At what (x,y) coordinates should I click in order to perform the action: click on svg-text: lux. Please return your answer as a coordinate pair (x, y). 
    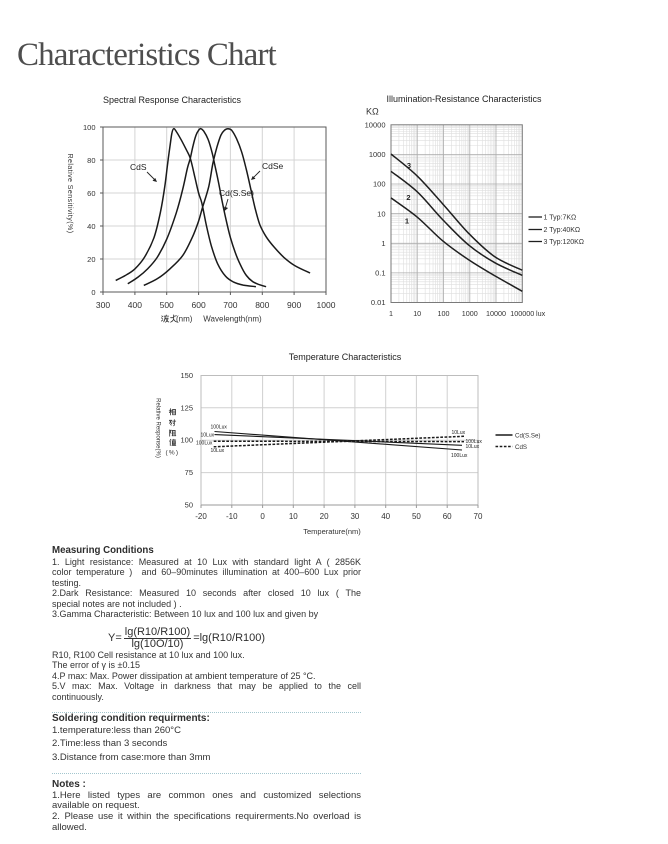
    Looking at the image, I should click on (541, 313).